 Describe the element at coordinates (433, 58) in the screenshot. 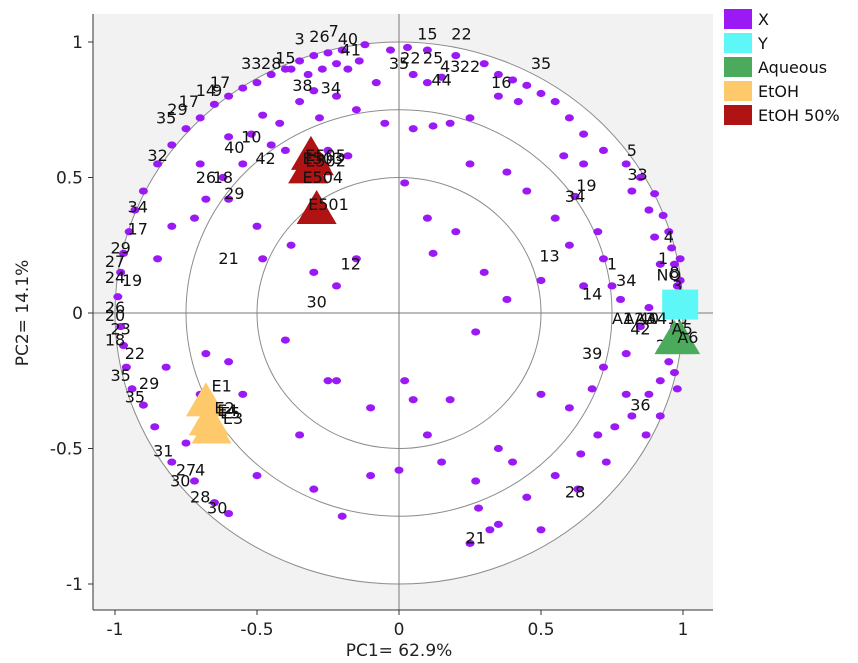

I see `x-point-label: 25` at that location.